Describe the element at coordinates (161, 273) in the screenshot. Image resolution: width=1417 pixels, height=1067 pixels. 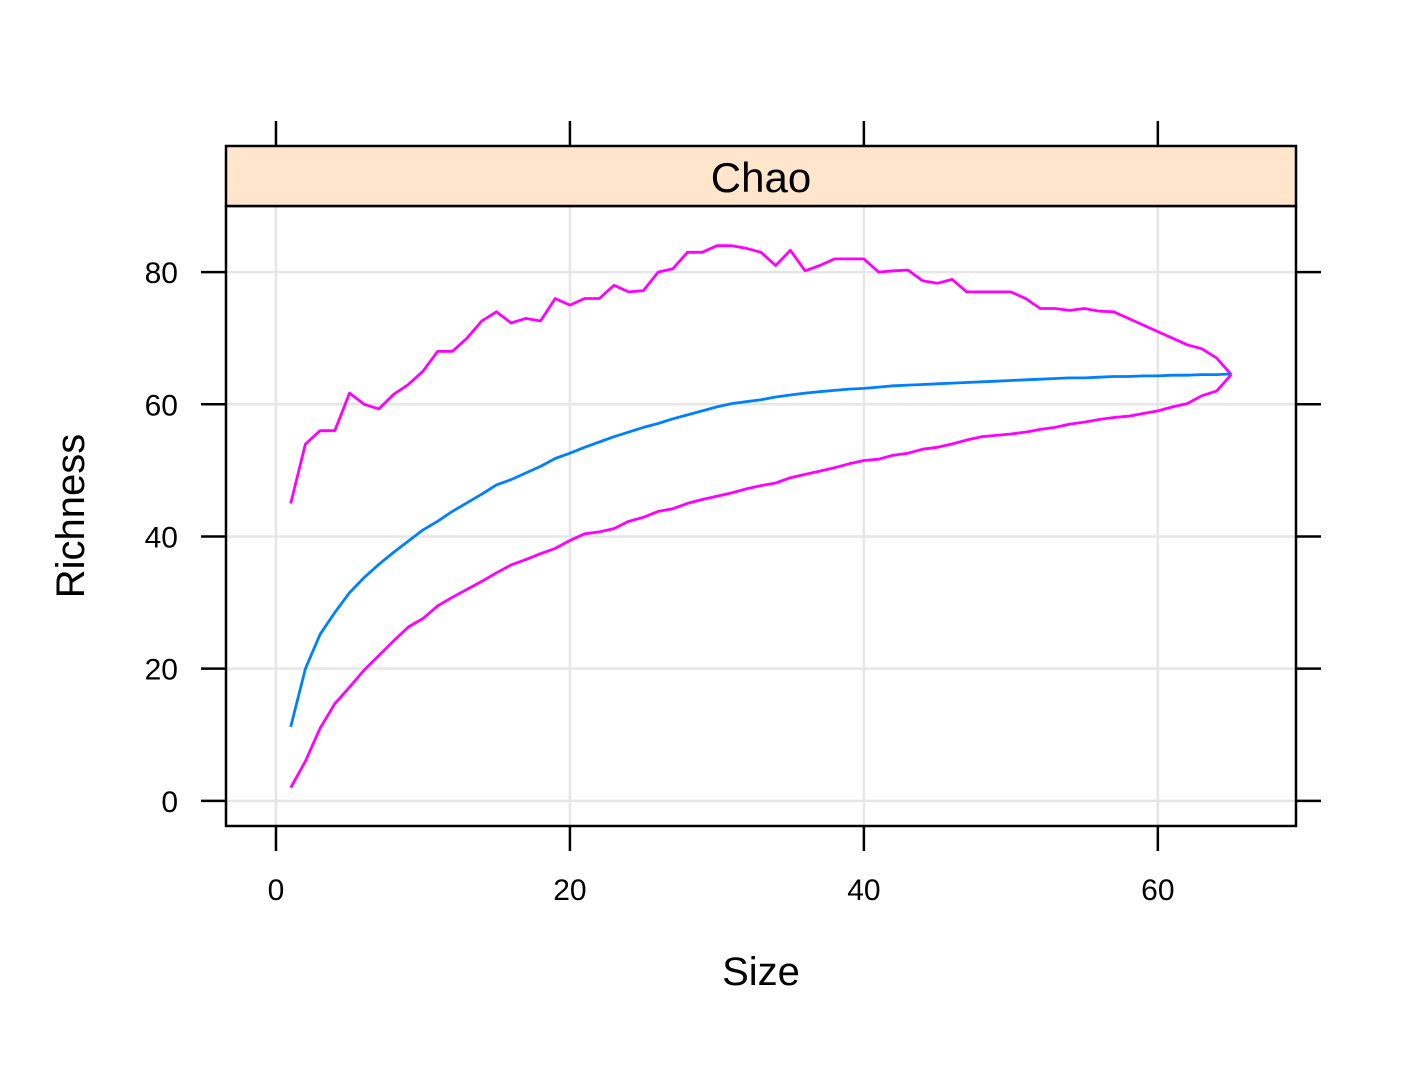
I see `y-tick-label: 80` at that location.